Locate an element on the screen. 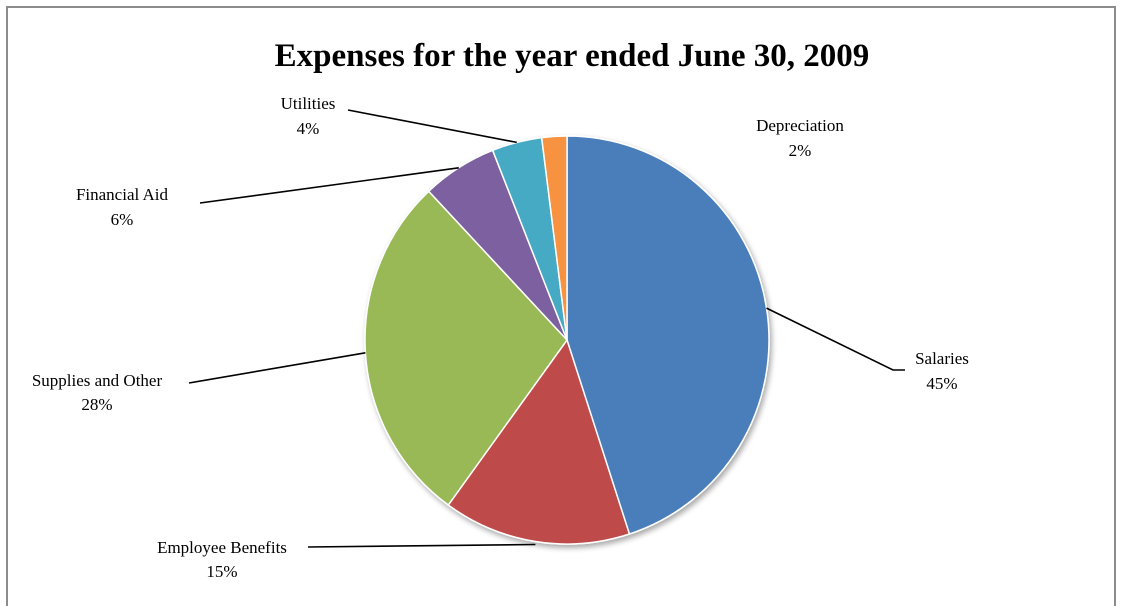 This screenshot has height=606, width=1124. slice-label-employee-benefits: Employee Benefits is located at coordinates (222, 547).